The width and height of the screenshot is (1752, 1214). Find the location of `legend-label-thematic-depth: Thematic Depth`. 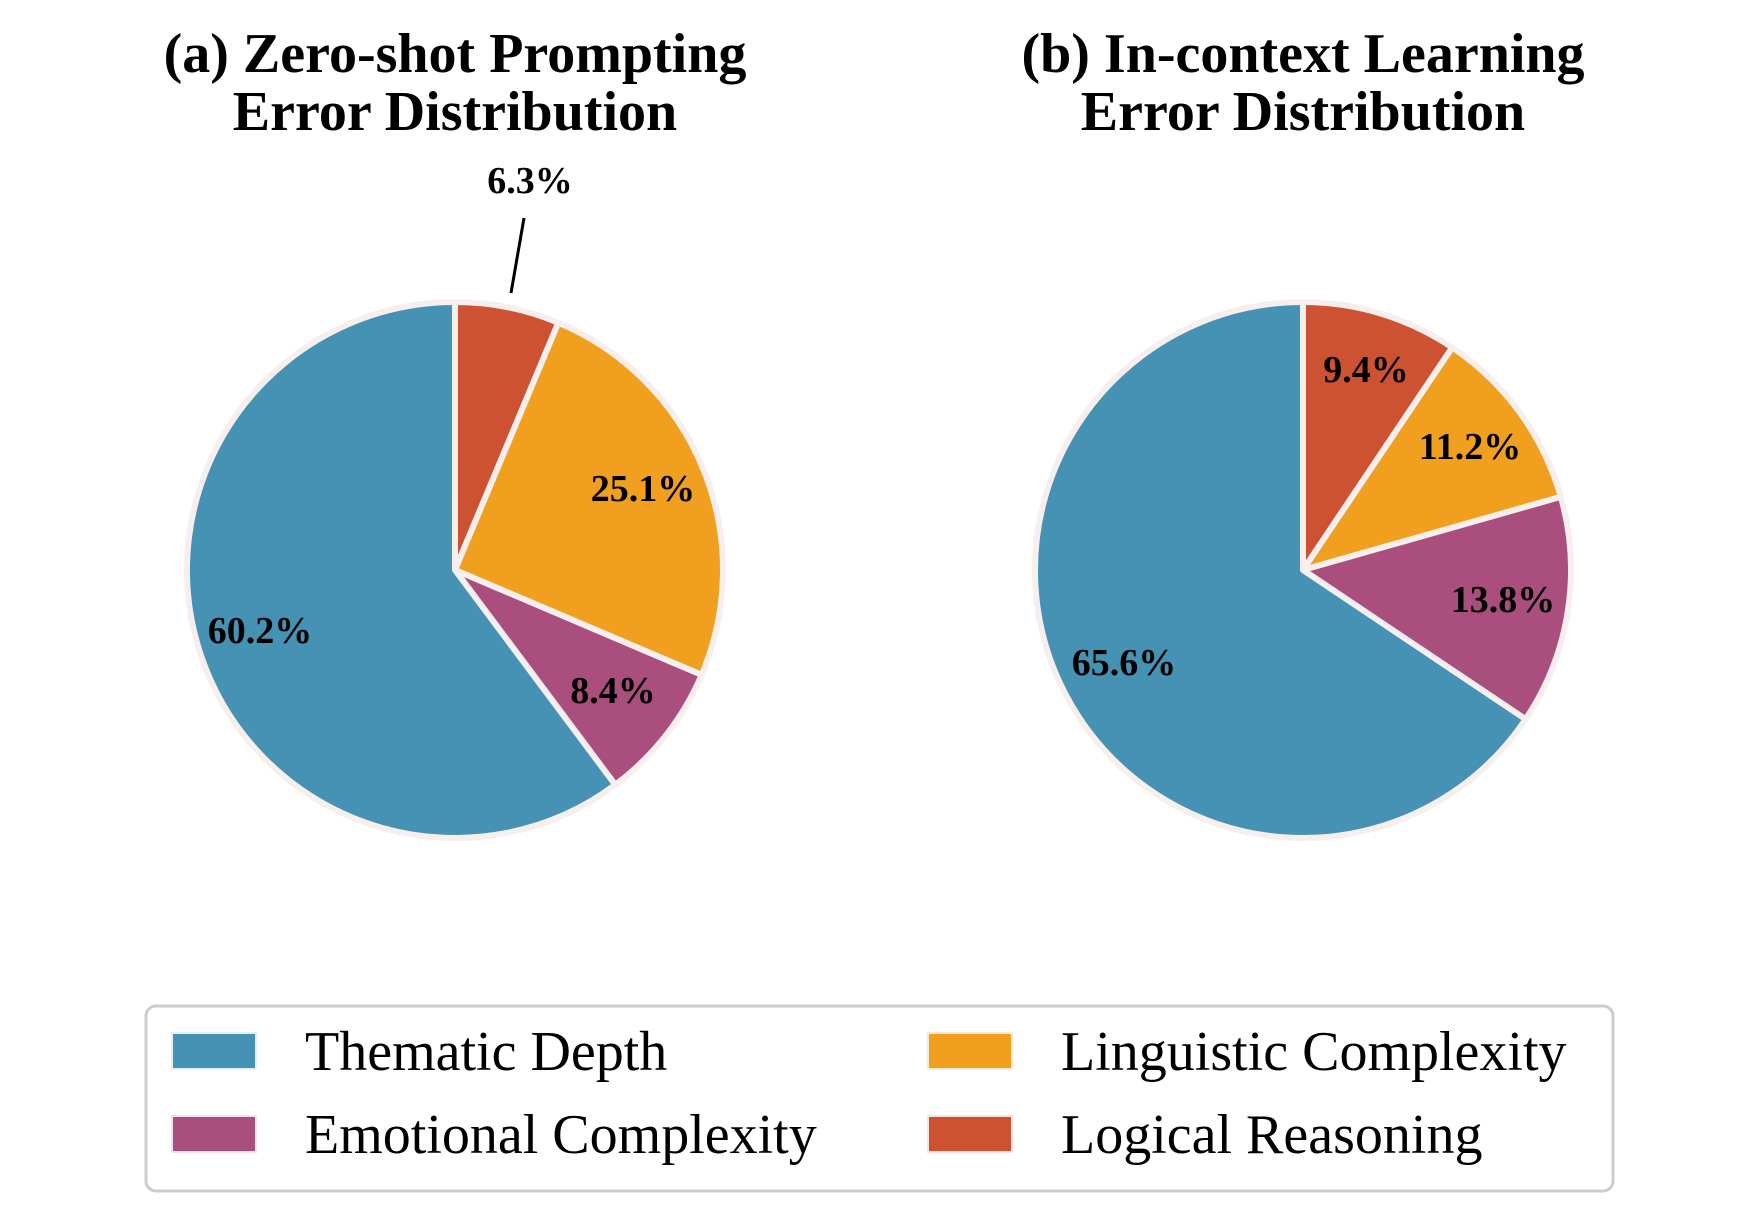

legend-label-thematic-depth: Thematic Depth is located at coordinates (486, 1052).